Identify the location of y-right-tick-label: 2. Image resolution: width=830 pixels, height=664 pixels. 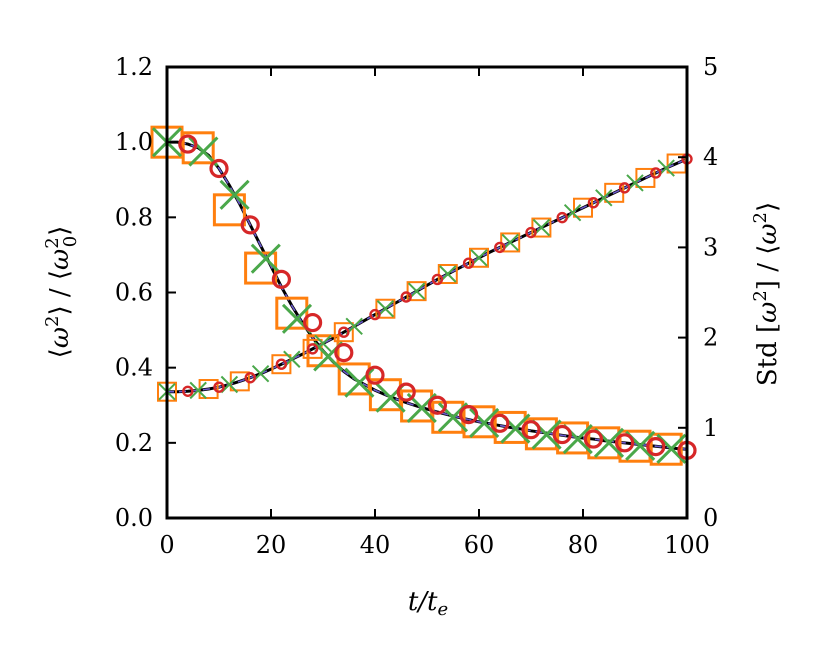
(710, 338).